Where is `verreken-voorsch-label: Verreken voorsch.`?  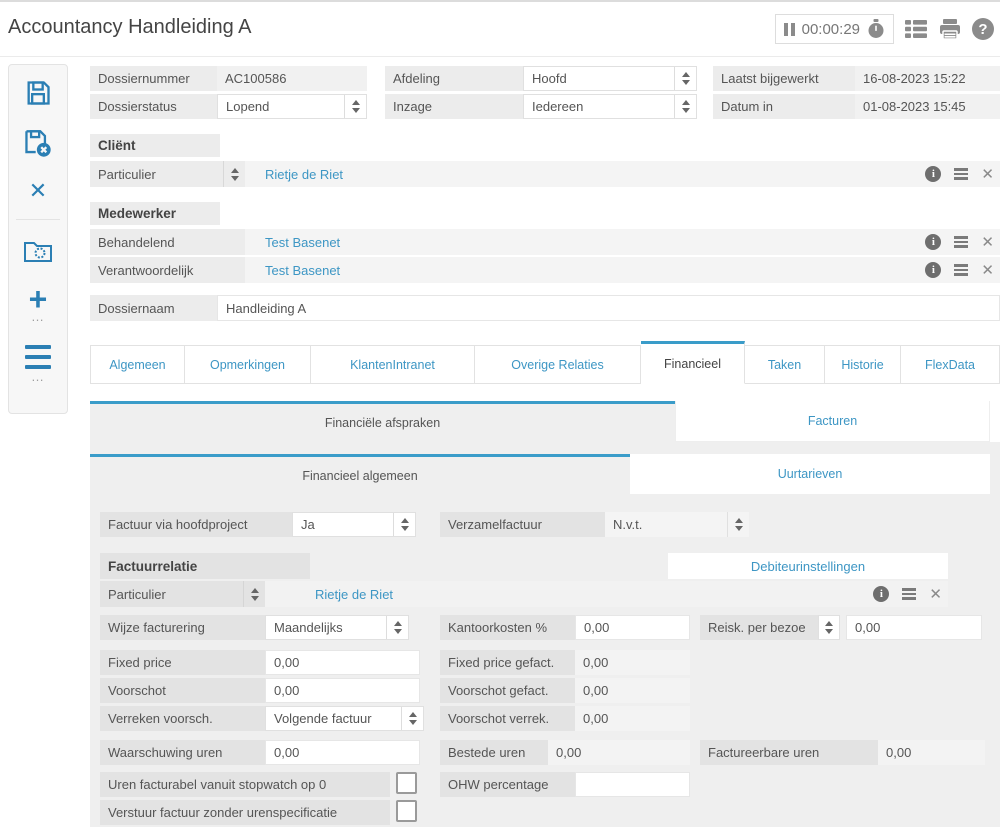
verreken-voorsch-label: Verreken voorsch. is located at coordinates (182, 718).